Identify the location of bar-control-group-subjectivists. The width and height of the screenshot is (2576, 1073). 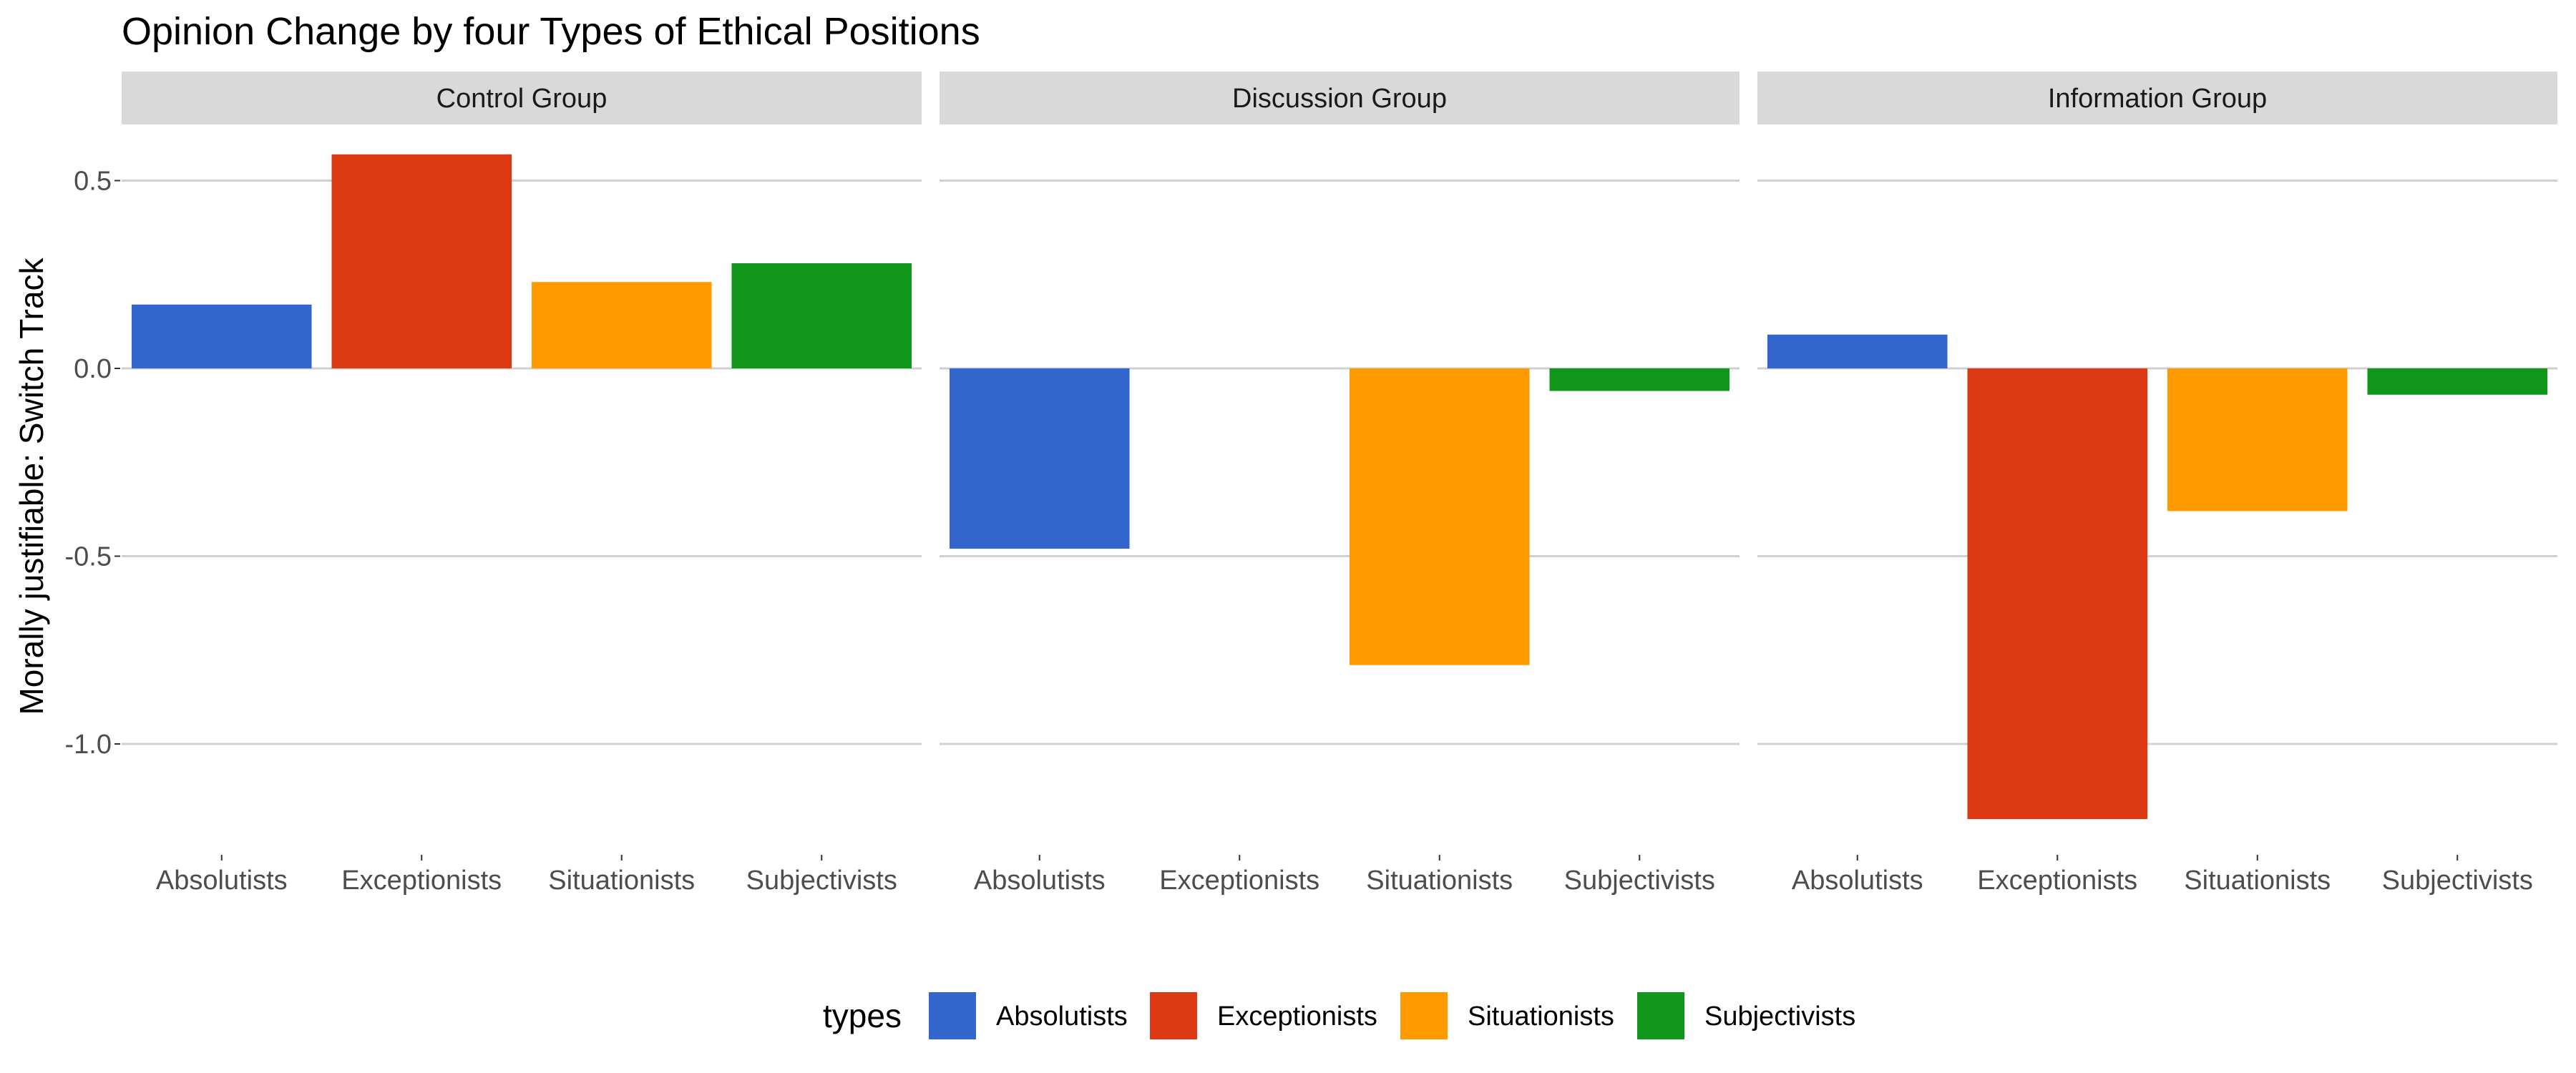
(822, 315).